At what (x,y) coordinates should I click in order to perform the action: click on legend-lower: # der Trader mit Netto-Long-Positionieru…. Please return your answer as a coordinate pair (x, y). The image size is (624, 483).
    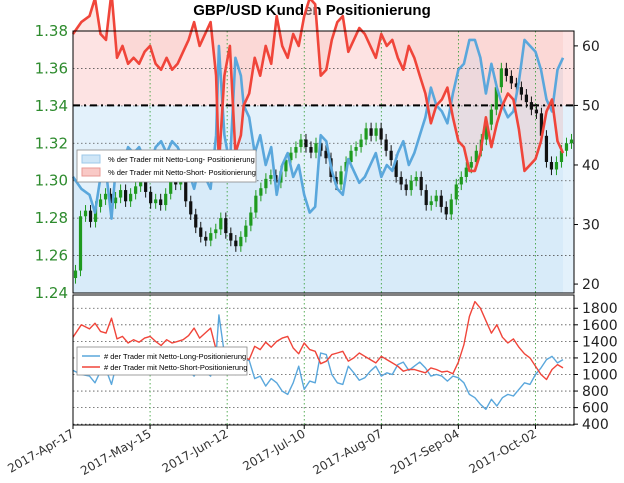
    Looking at the image, I should click on (162, 361).